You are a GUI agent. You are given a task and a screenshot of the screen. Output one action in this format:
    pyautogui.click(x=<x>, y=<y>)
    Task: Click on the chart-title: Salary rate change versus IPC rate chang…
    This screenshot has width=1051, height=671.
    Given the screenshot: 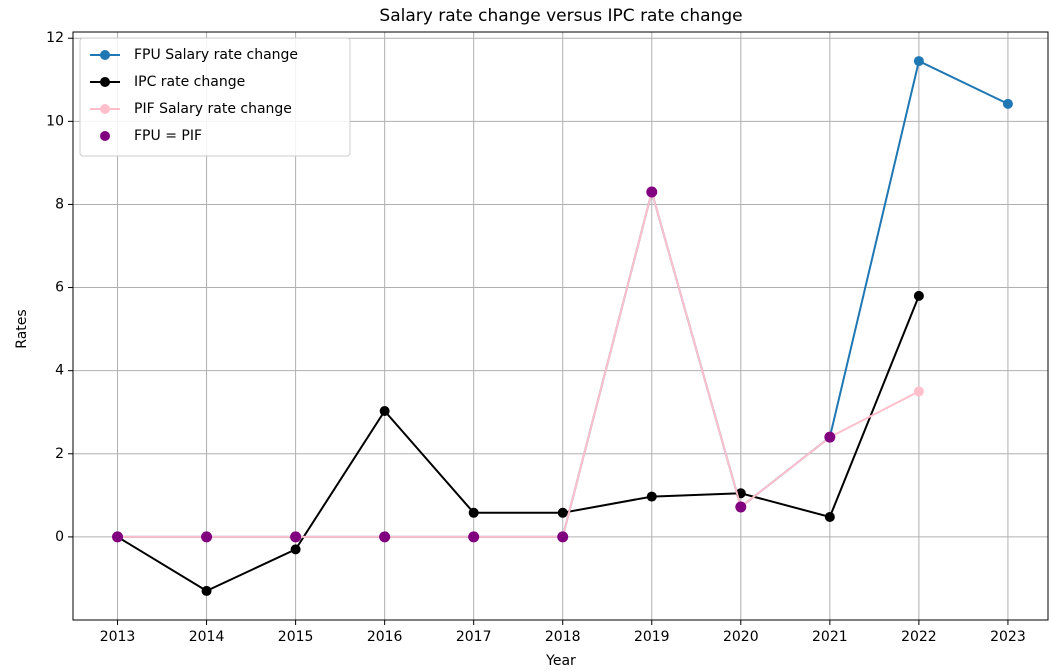 What is the action you would take?
    pyautogui.click(x=560, y=16)
    